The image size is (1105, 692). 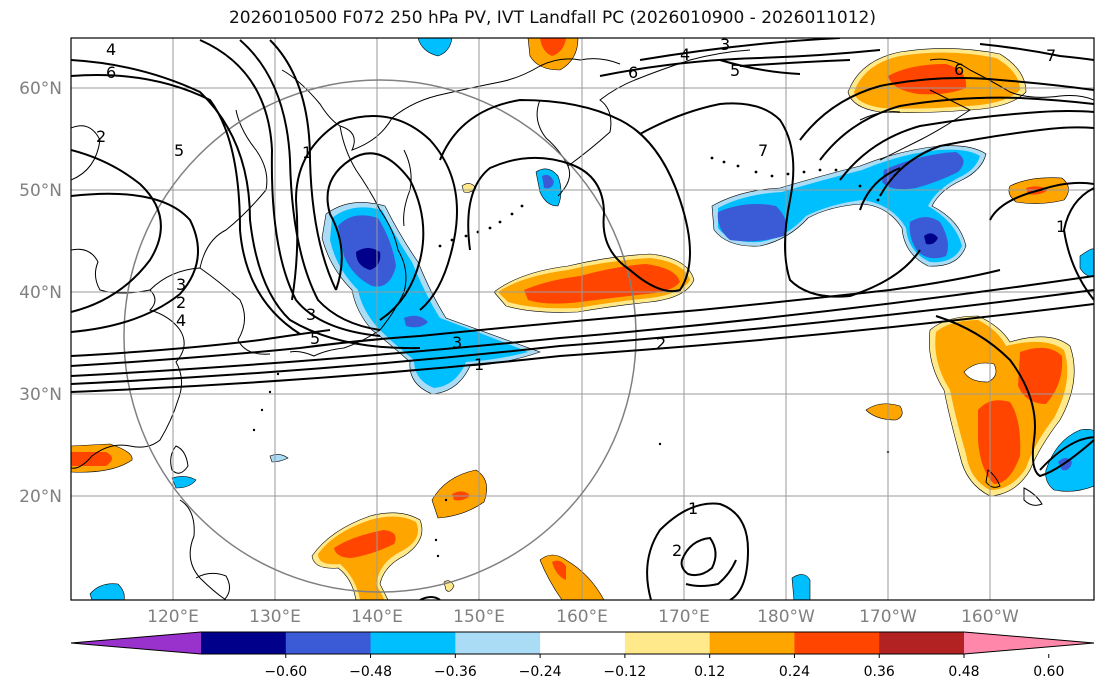 What do you see at coordinates (1029, 643) in the screenshot?
I see `colorbar-arrow-right` at bounding box center [1029, 643].